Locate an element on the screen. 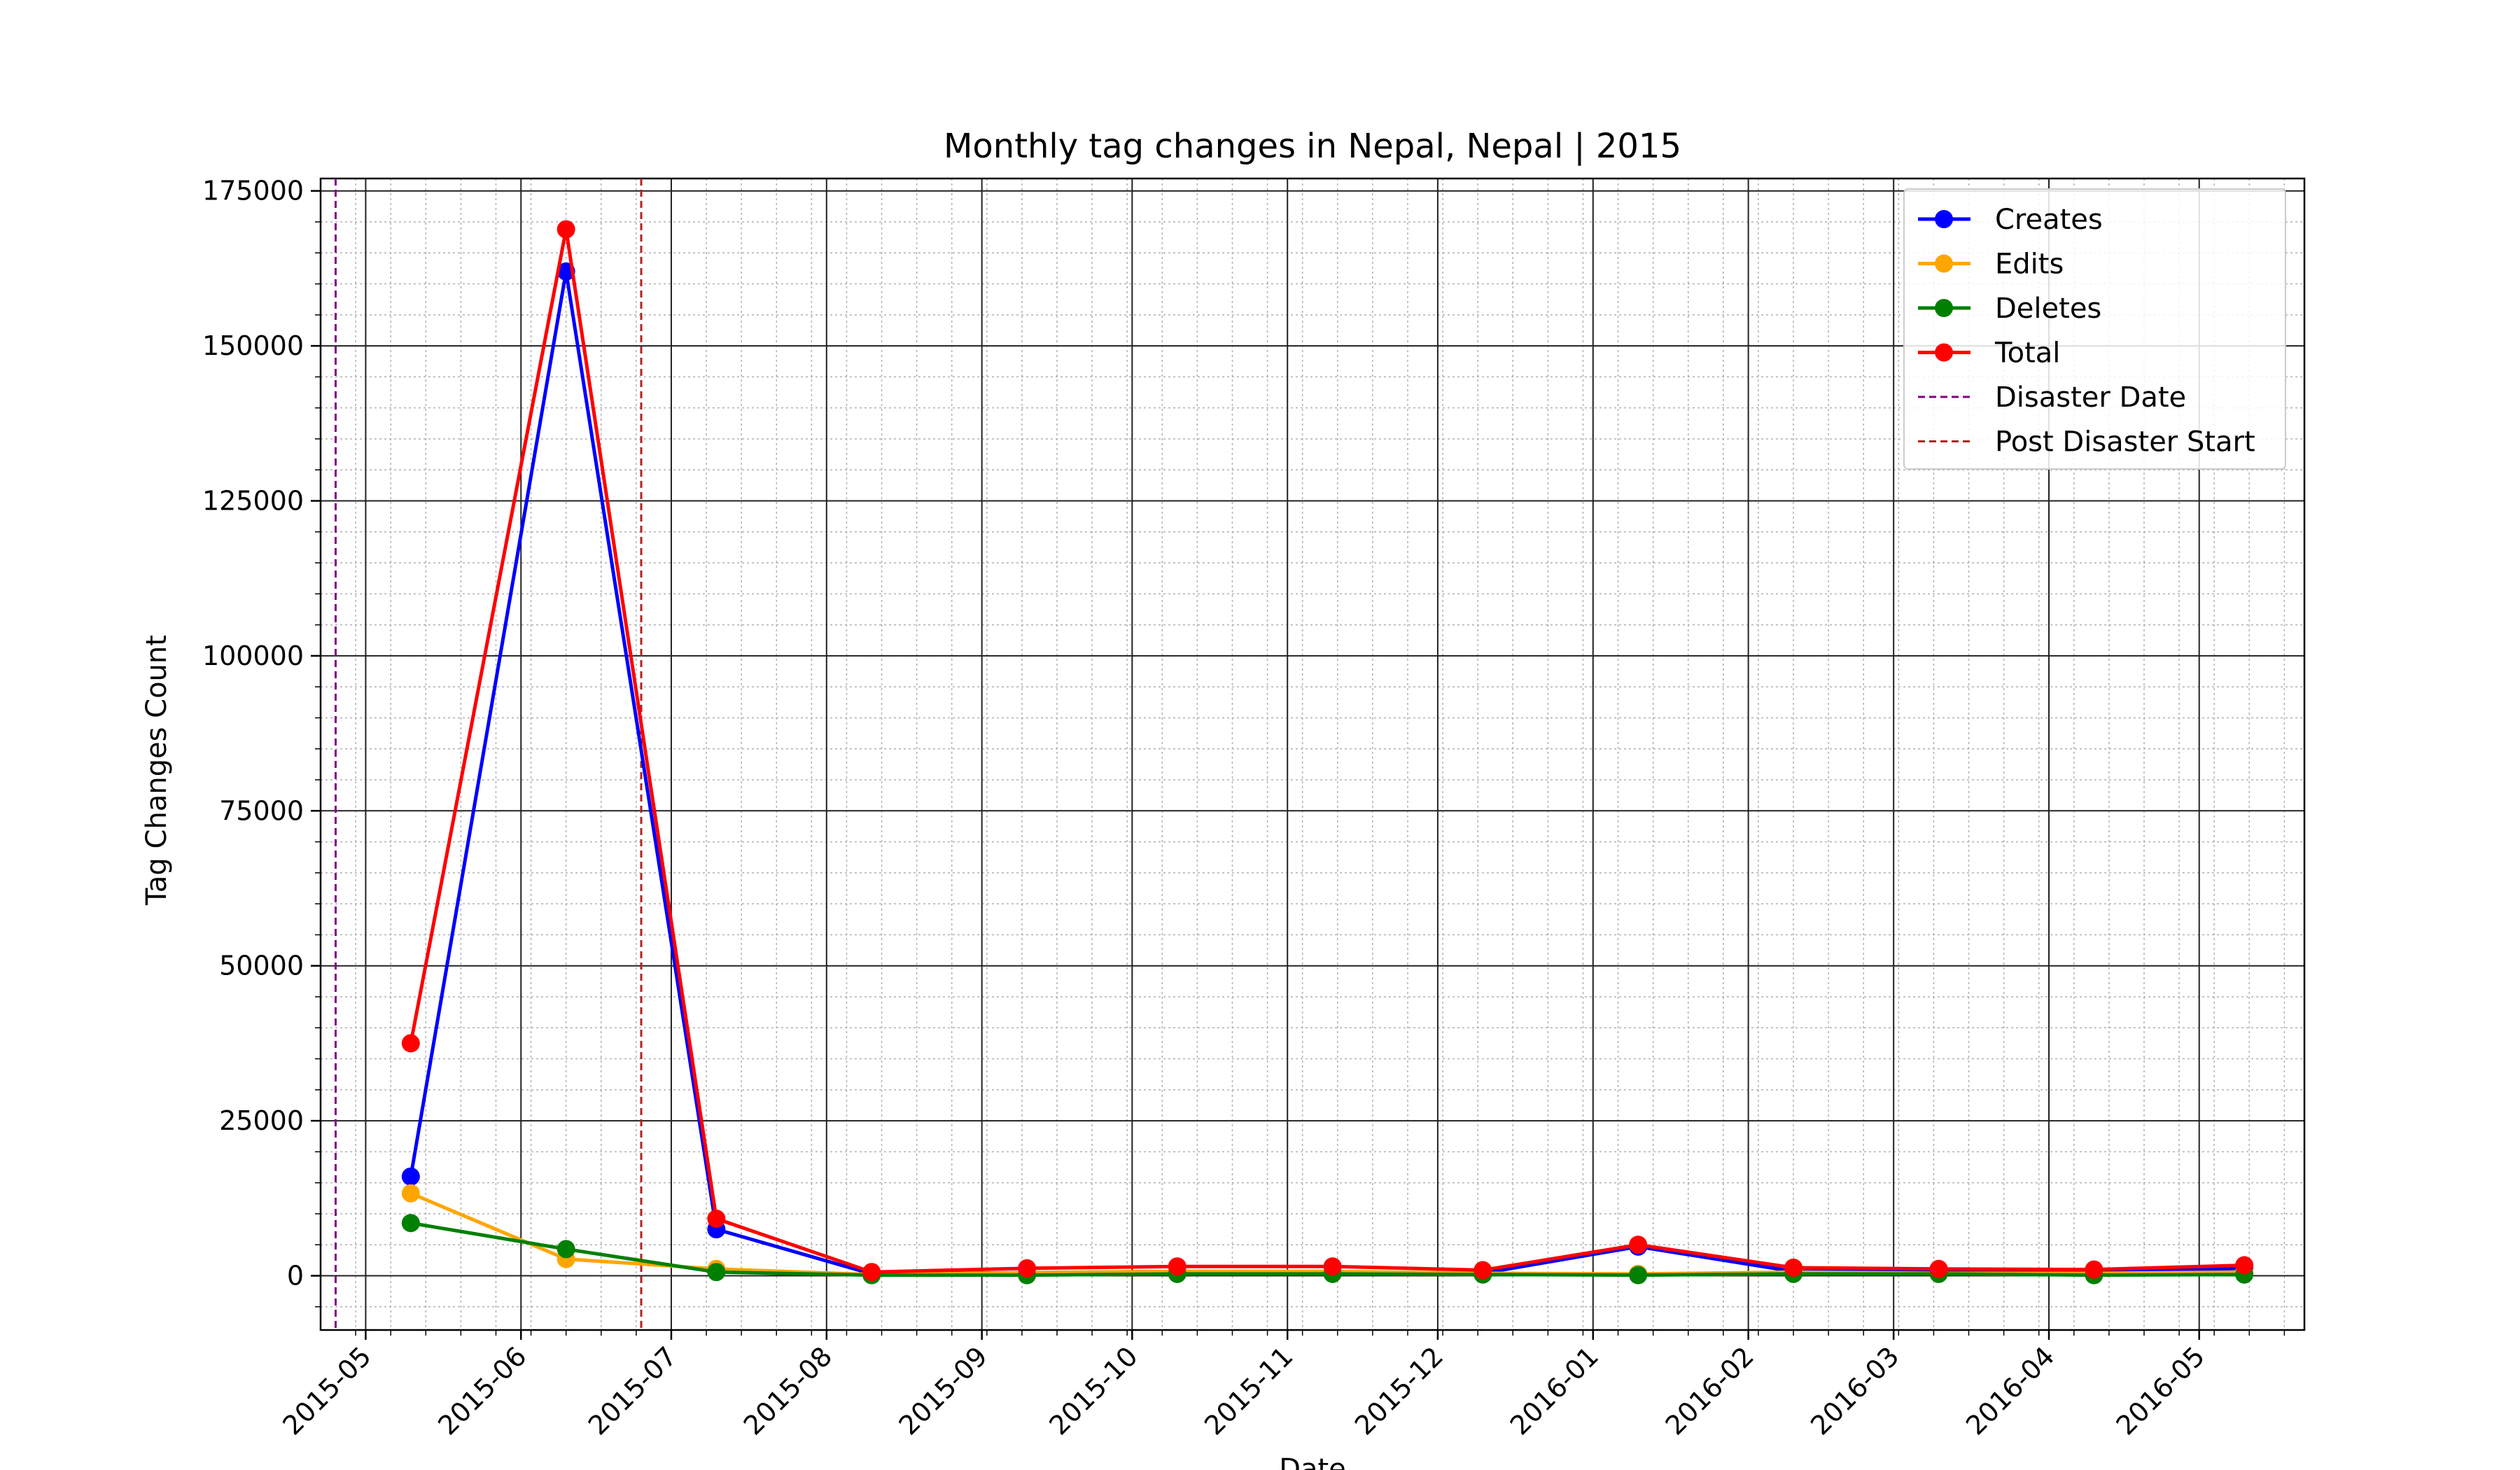 The width and height of the screenshot is (2520, 1470). y-tick-label: 25000 is located at coordinates (261, 1120).